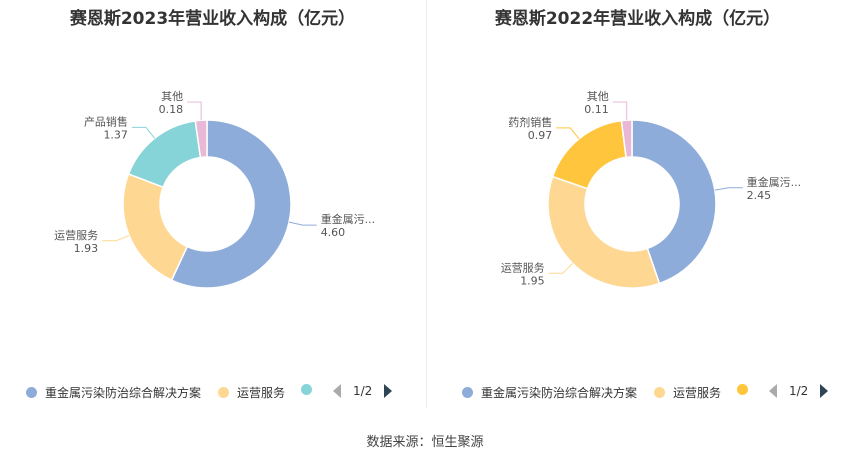  What do you see at coordinates (171, 109) in the screenshot?
I see `slice-value-label: 0.18` at bounding box center [171, 109].